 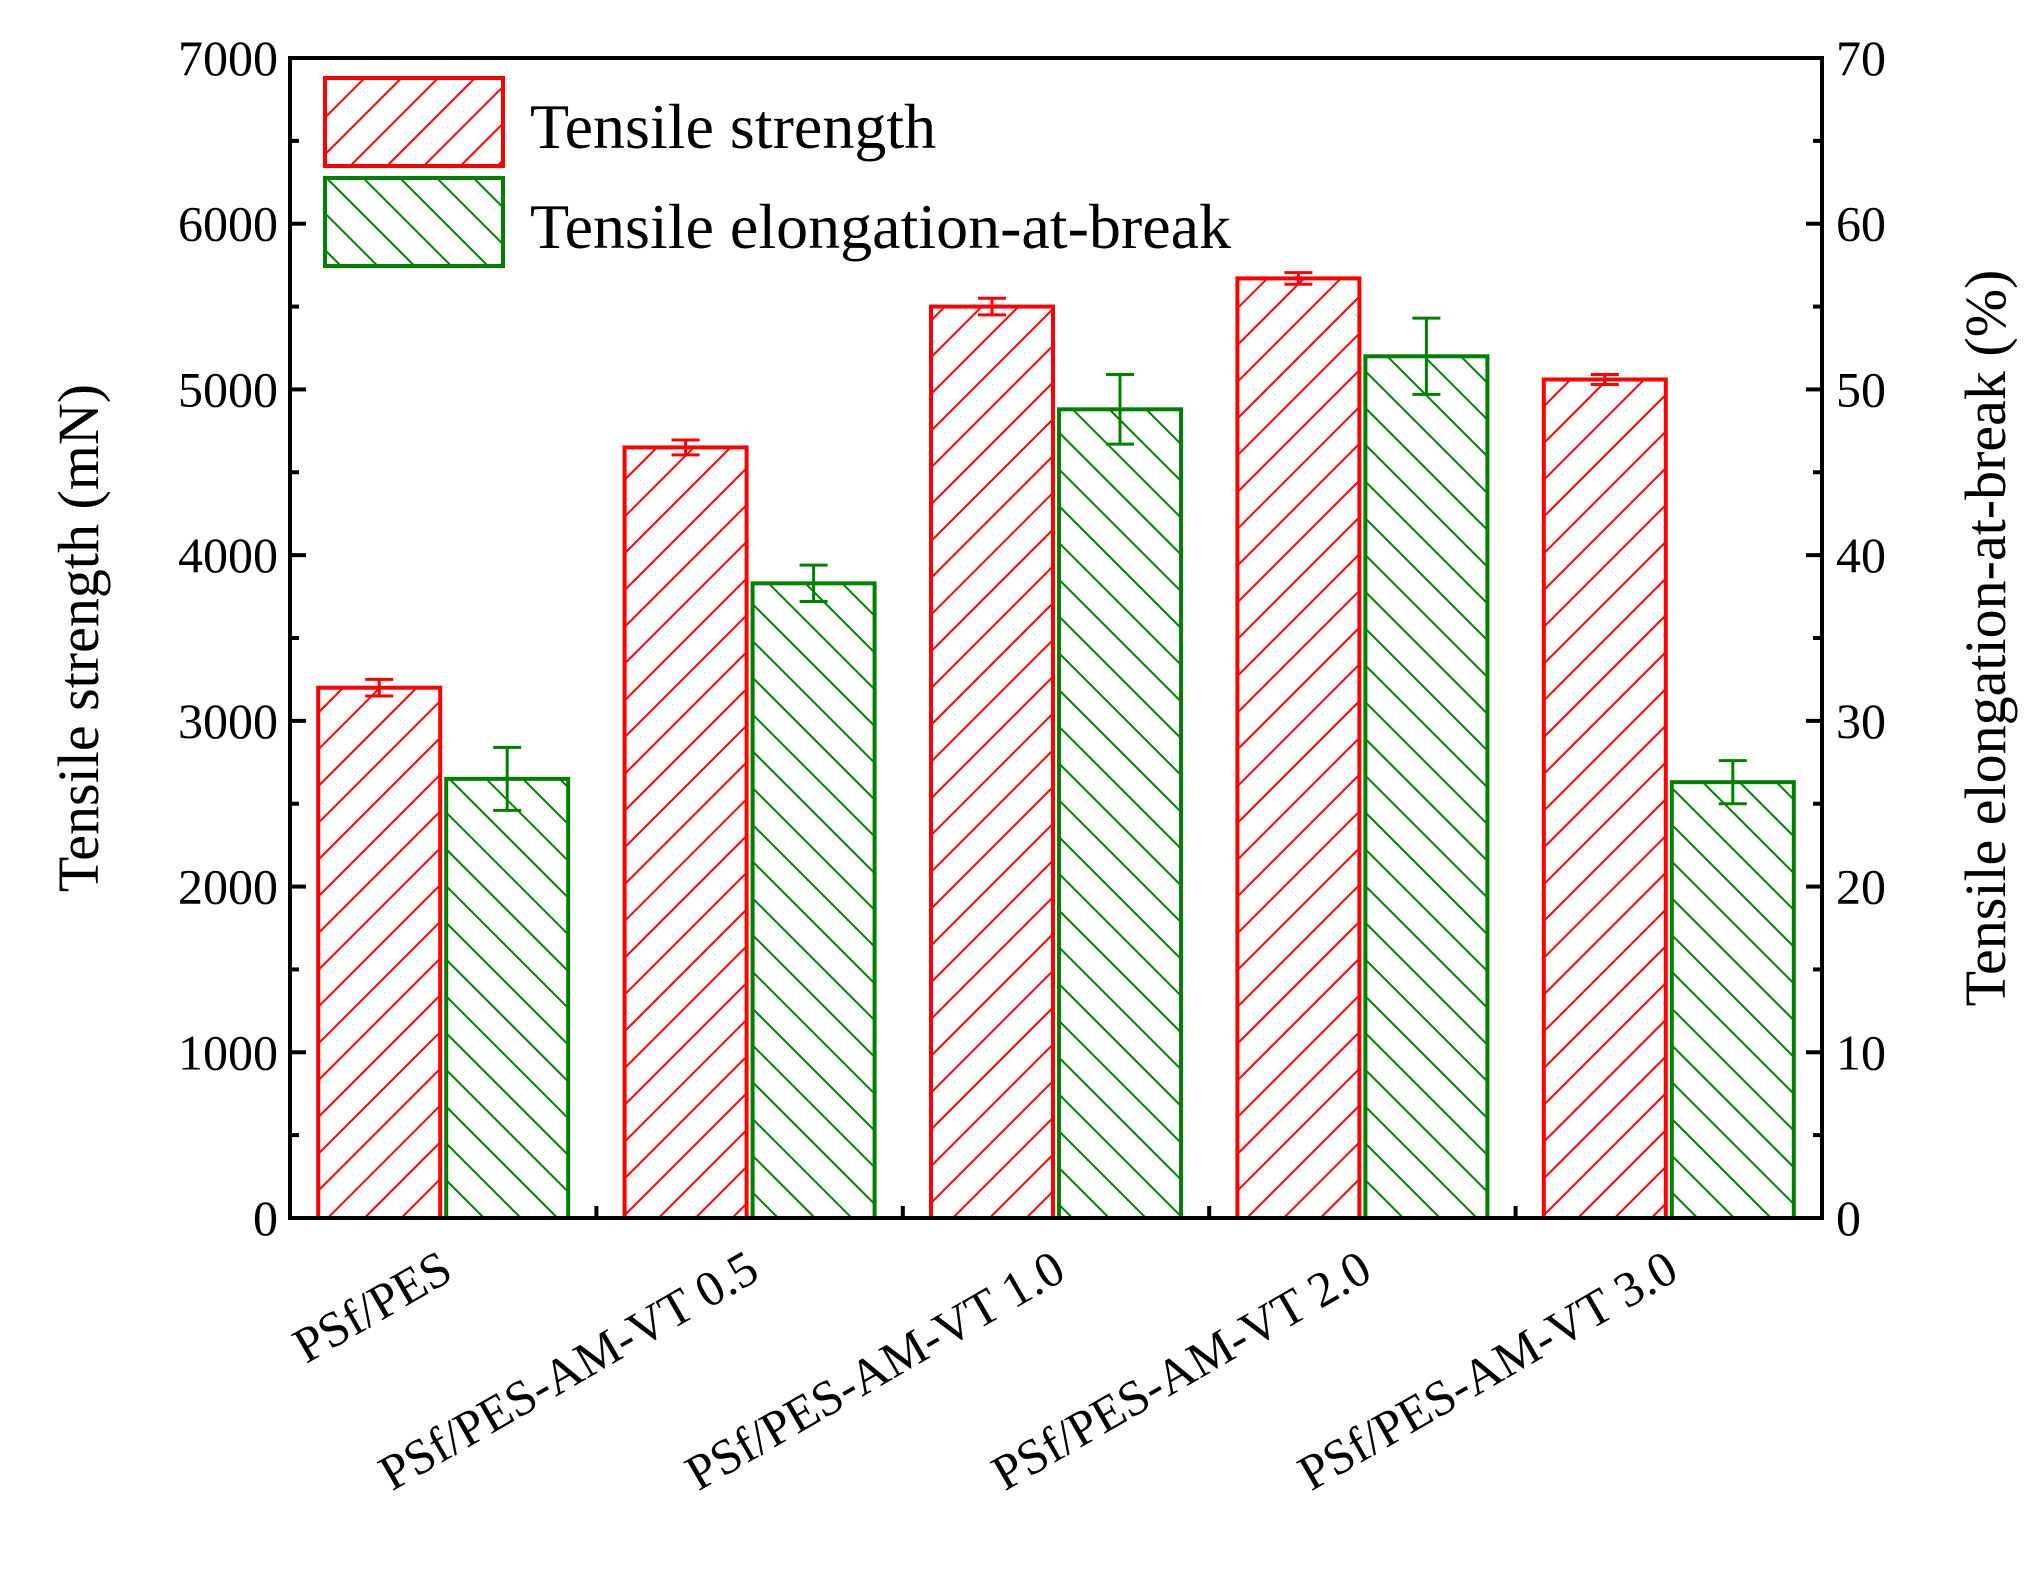 What do you see at coordinates (1848, 1218) in the screenshot?
I see `y2-tick-label: 0` at bounding box center [1848, 1218].